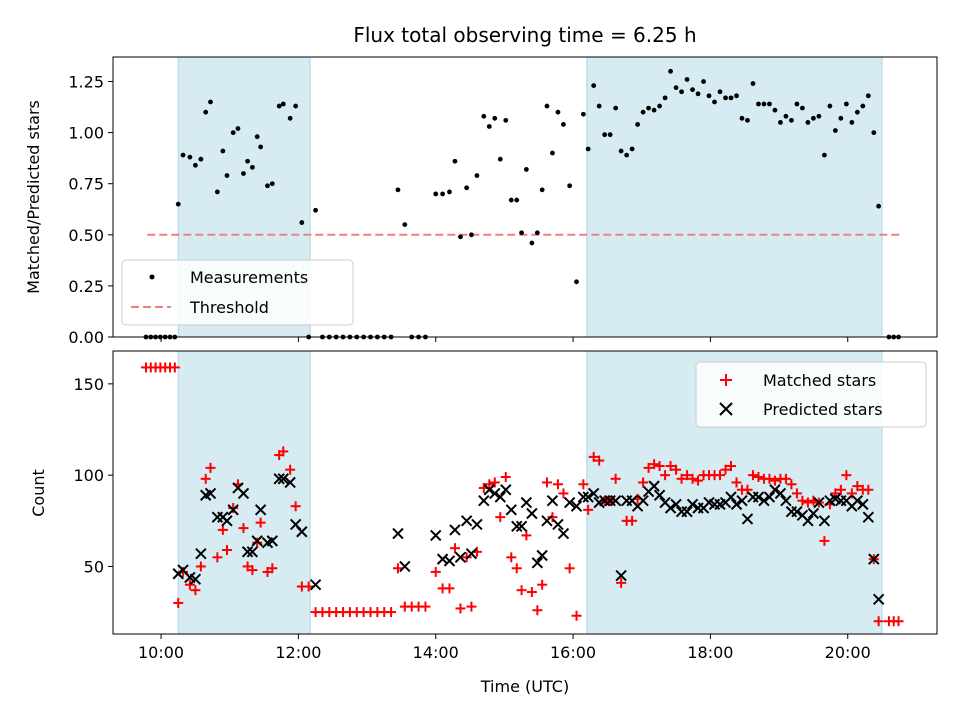 The width and height of the screenshot is (960, 720). I want to click on bottom-y-axis-label: Count, so click(38, 493).